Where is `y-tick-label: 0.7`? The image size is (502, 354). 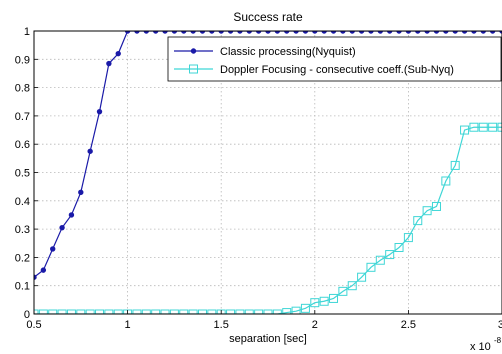 y-tick-label: 0.7 is located at coordinates (22, 117).